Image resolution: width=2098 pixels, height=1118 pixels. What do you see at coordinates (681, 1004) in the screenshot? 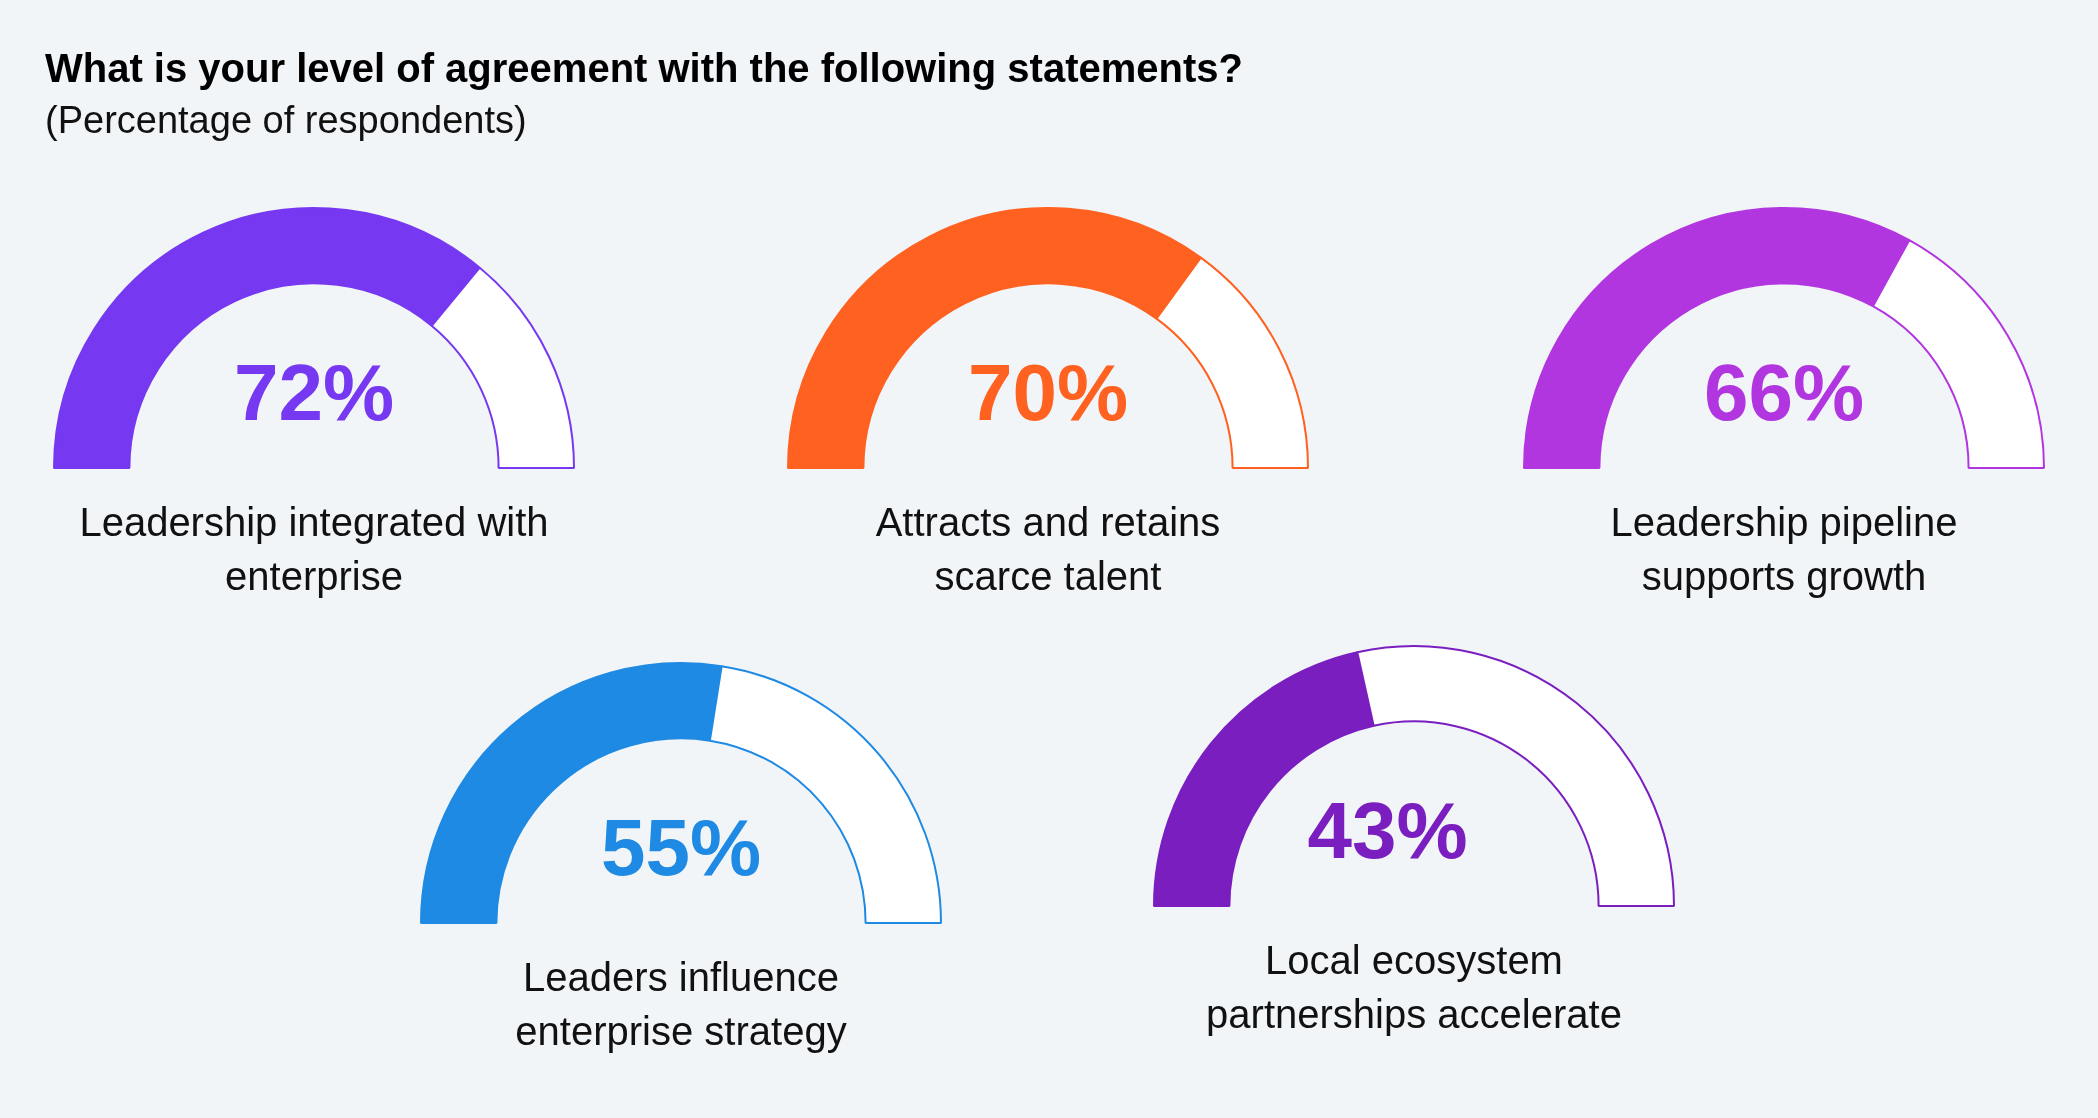
I see `text: Leaders influence enterprise strategy` at bounding box center [681, 1004].